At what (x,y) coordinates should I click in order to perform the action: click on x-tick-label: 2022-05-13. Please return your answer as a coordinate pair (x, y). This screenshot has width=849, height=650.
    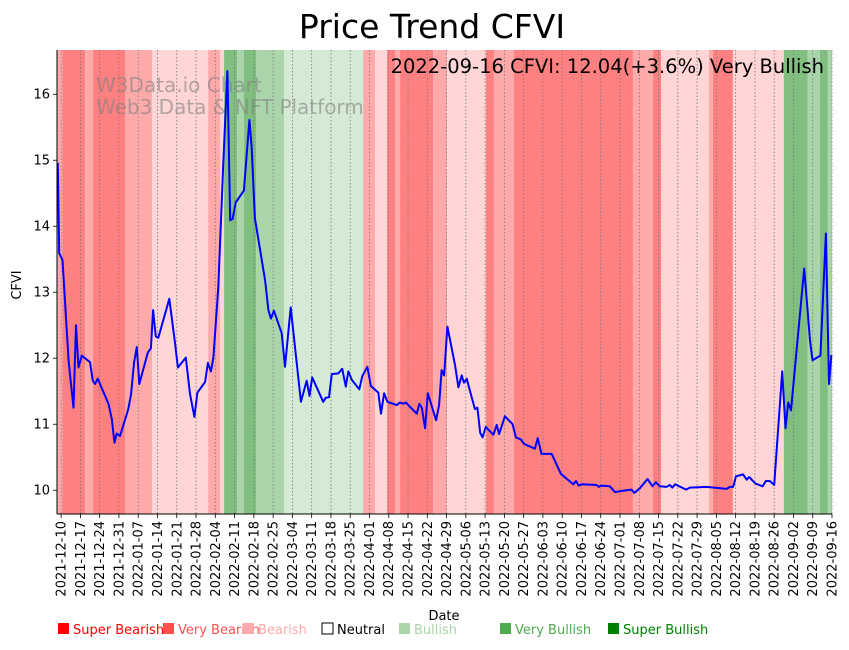
    Looking at the image, I should click on (486, 559).